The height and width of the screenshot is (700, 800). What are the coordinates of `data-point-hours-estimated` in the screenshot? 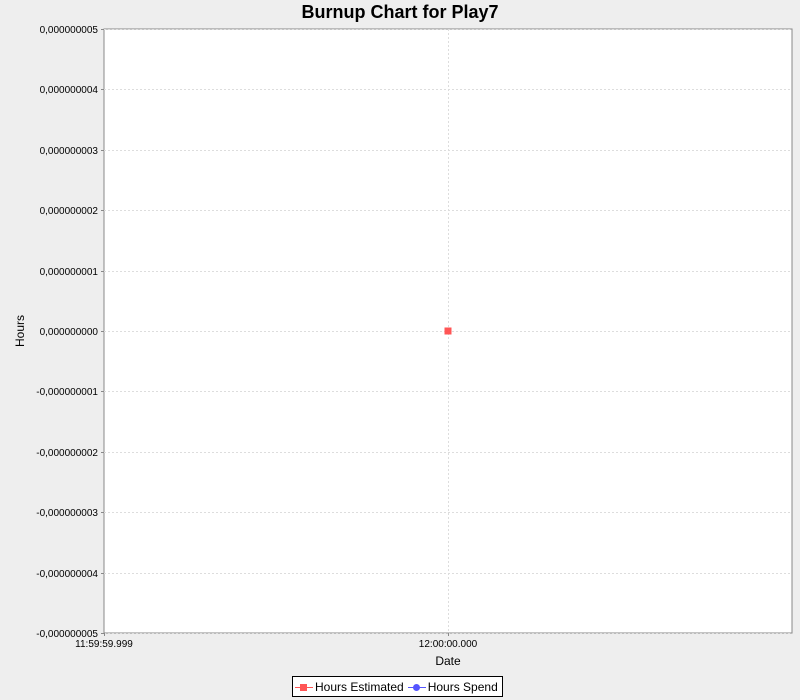 It's located at (448, 331).